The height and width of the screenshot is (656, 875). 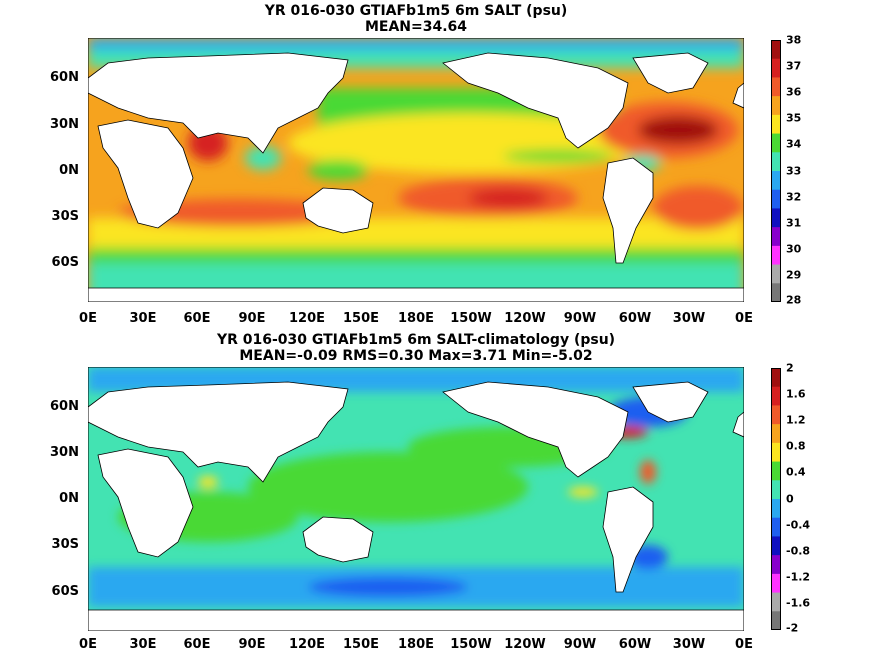 I want to click on colorbar-label: -1.6, so click(x=798, y=603).